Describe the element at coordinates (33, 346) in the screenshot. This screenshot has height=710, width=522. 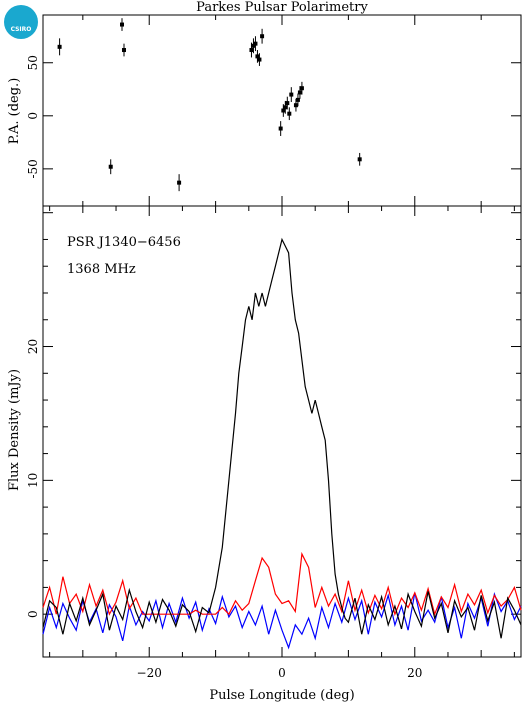
I see `flux-ytick-label: 20` at that location.